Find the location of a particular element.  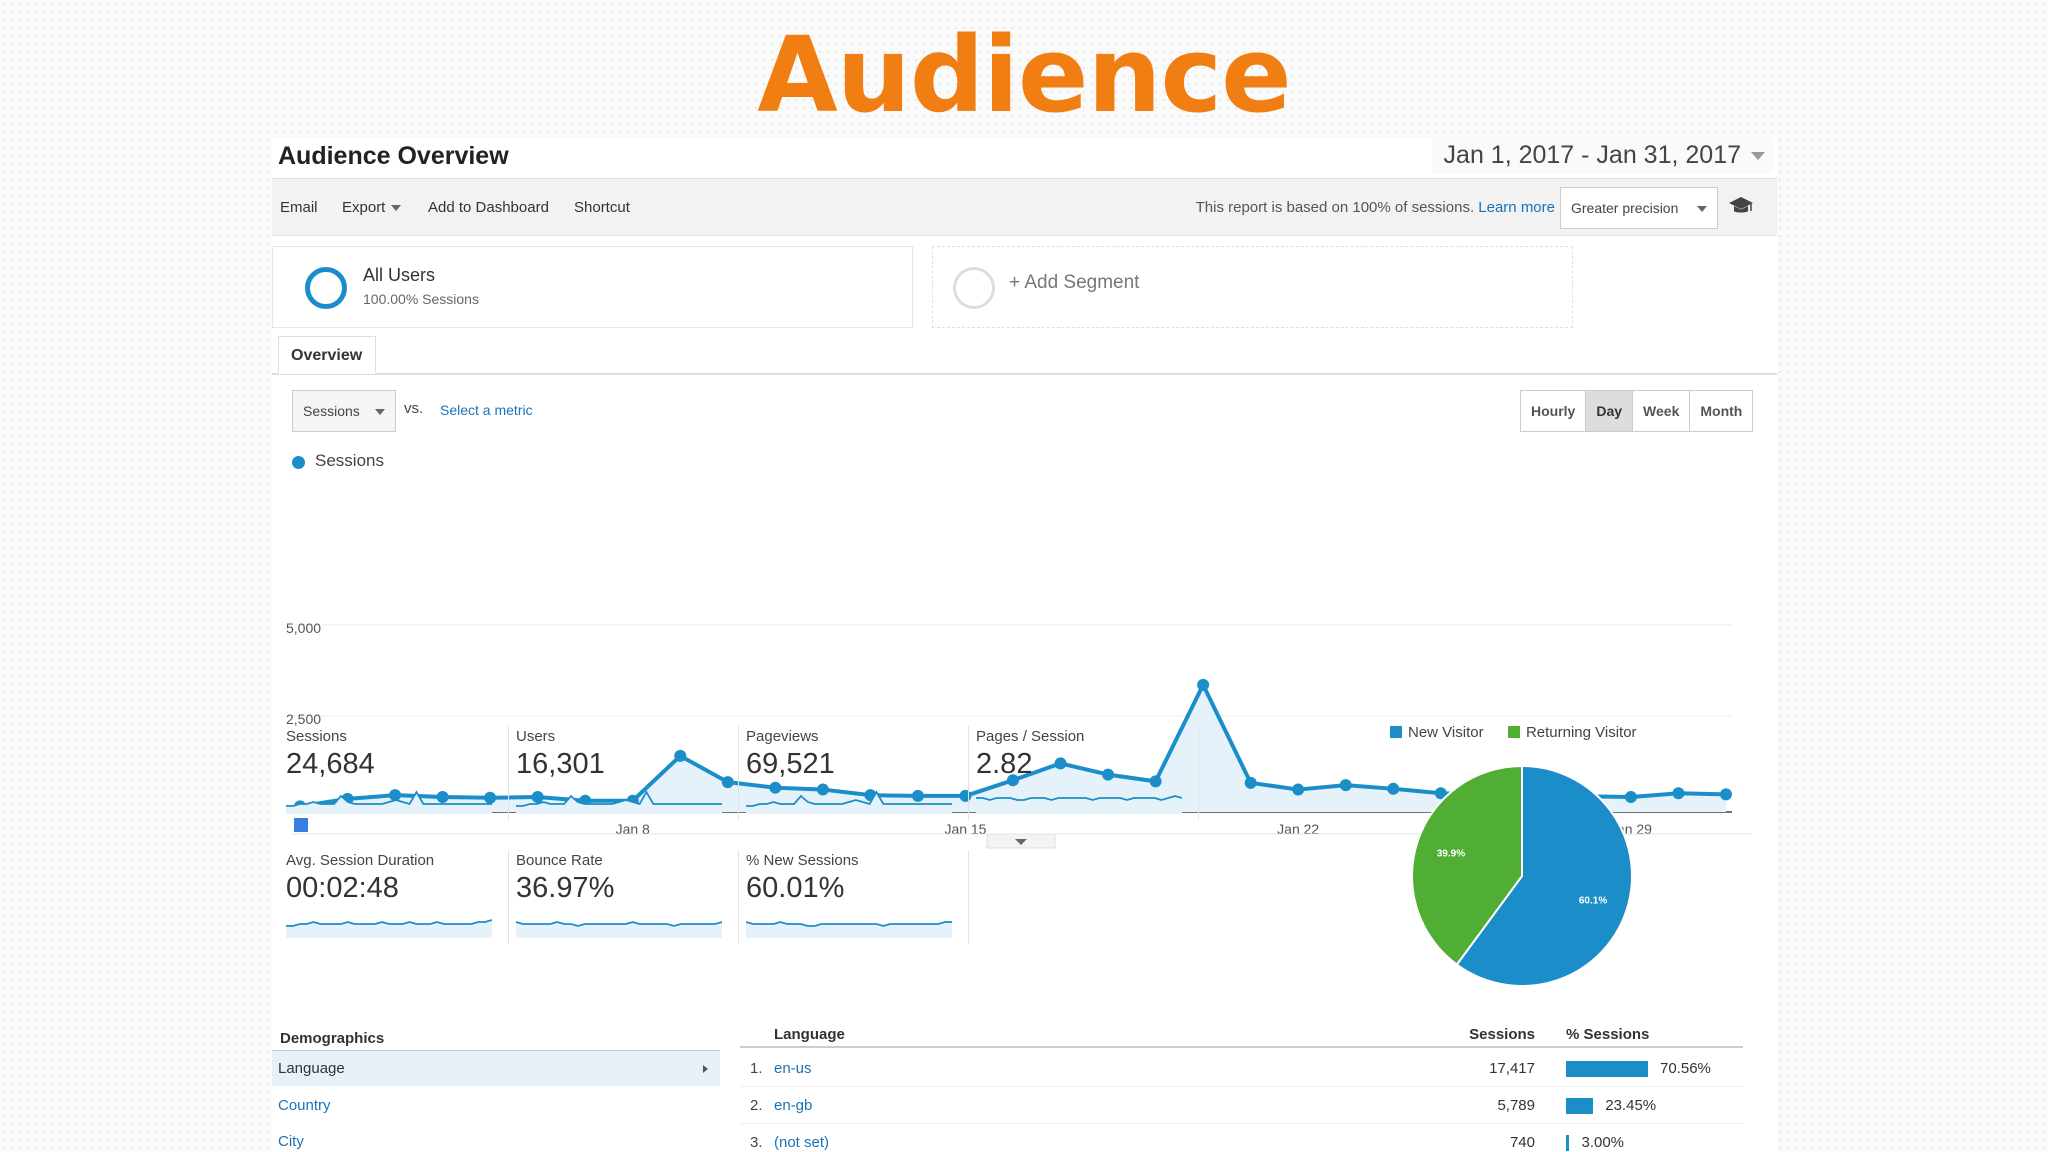

x-tick-label: Jan 22 is located at coordinates (1298, 829).